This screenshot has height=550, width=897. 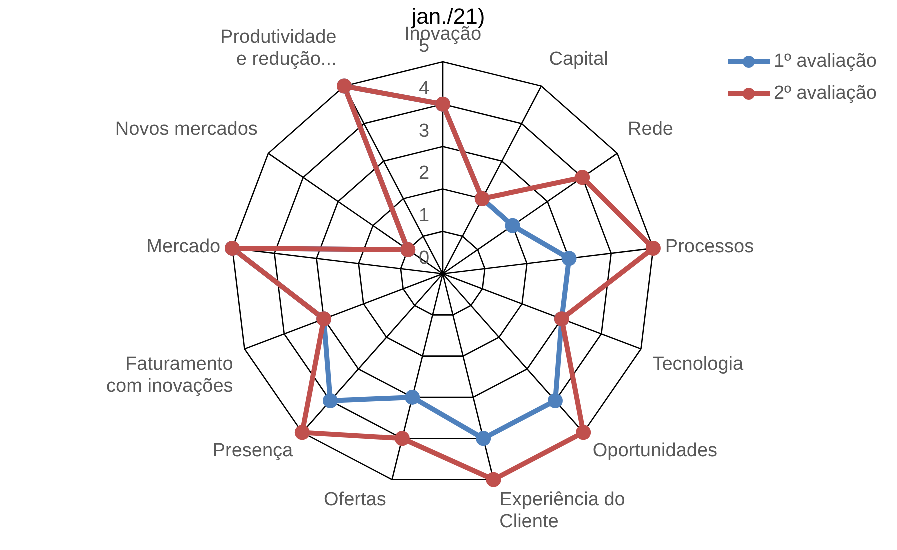 I want to click on y-tick-label: 3, so click(x=424, y=131).